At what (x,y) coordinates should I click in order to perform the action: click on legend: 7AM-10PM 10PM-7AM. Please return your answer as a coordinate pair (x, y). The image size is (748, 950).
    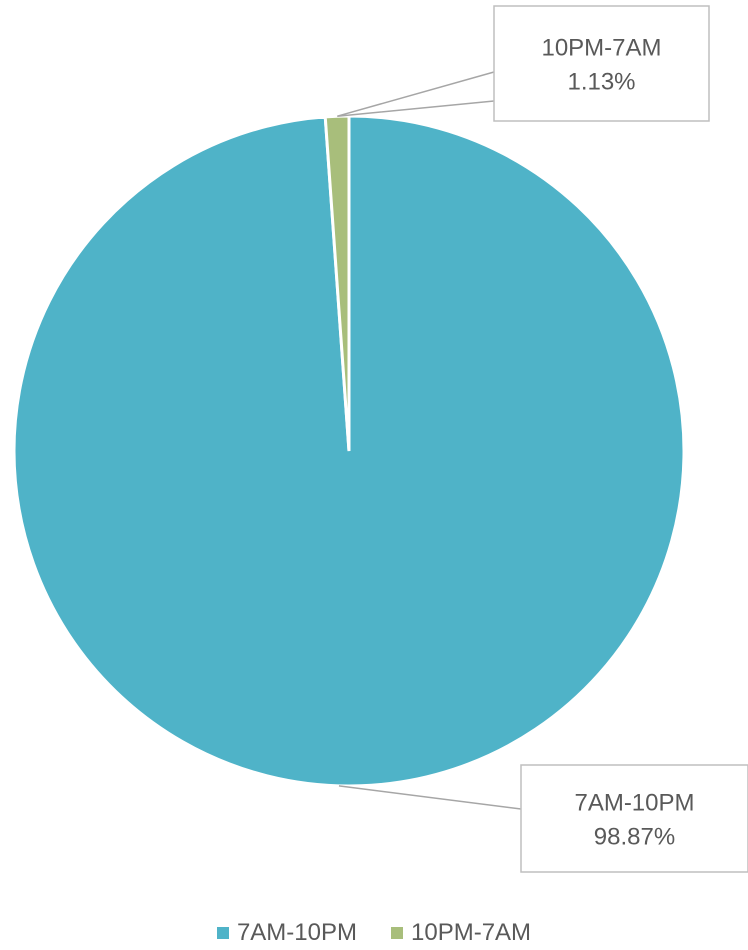
    Looking at the image, I should click on (374, 933).